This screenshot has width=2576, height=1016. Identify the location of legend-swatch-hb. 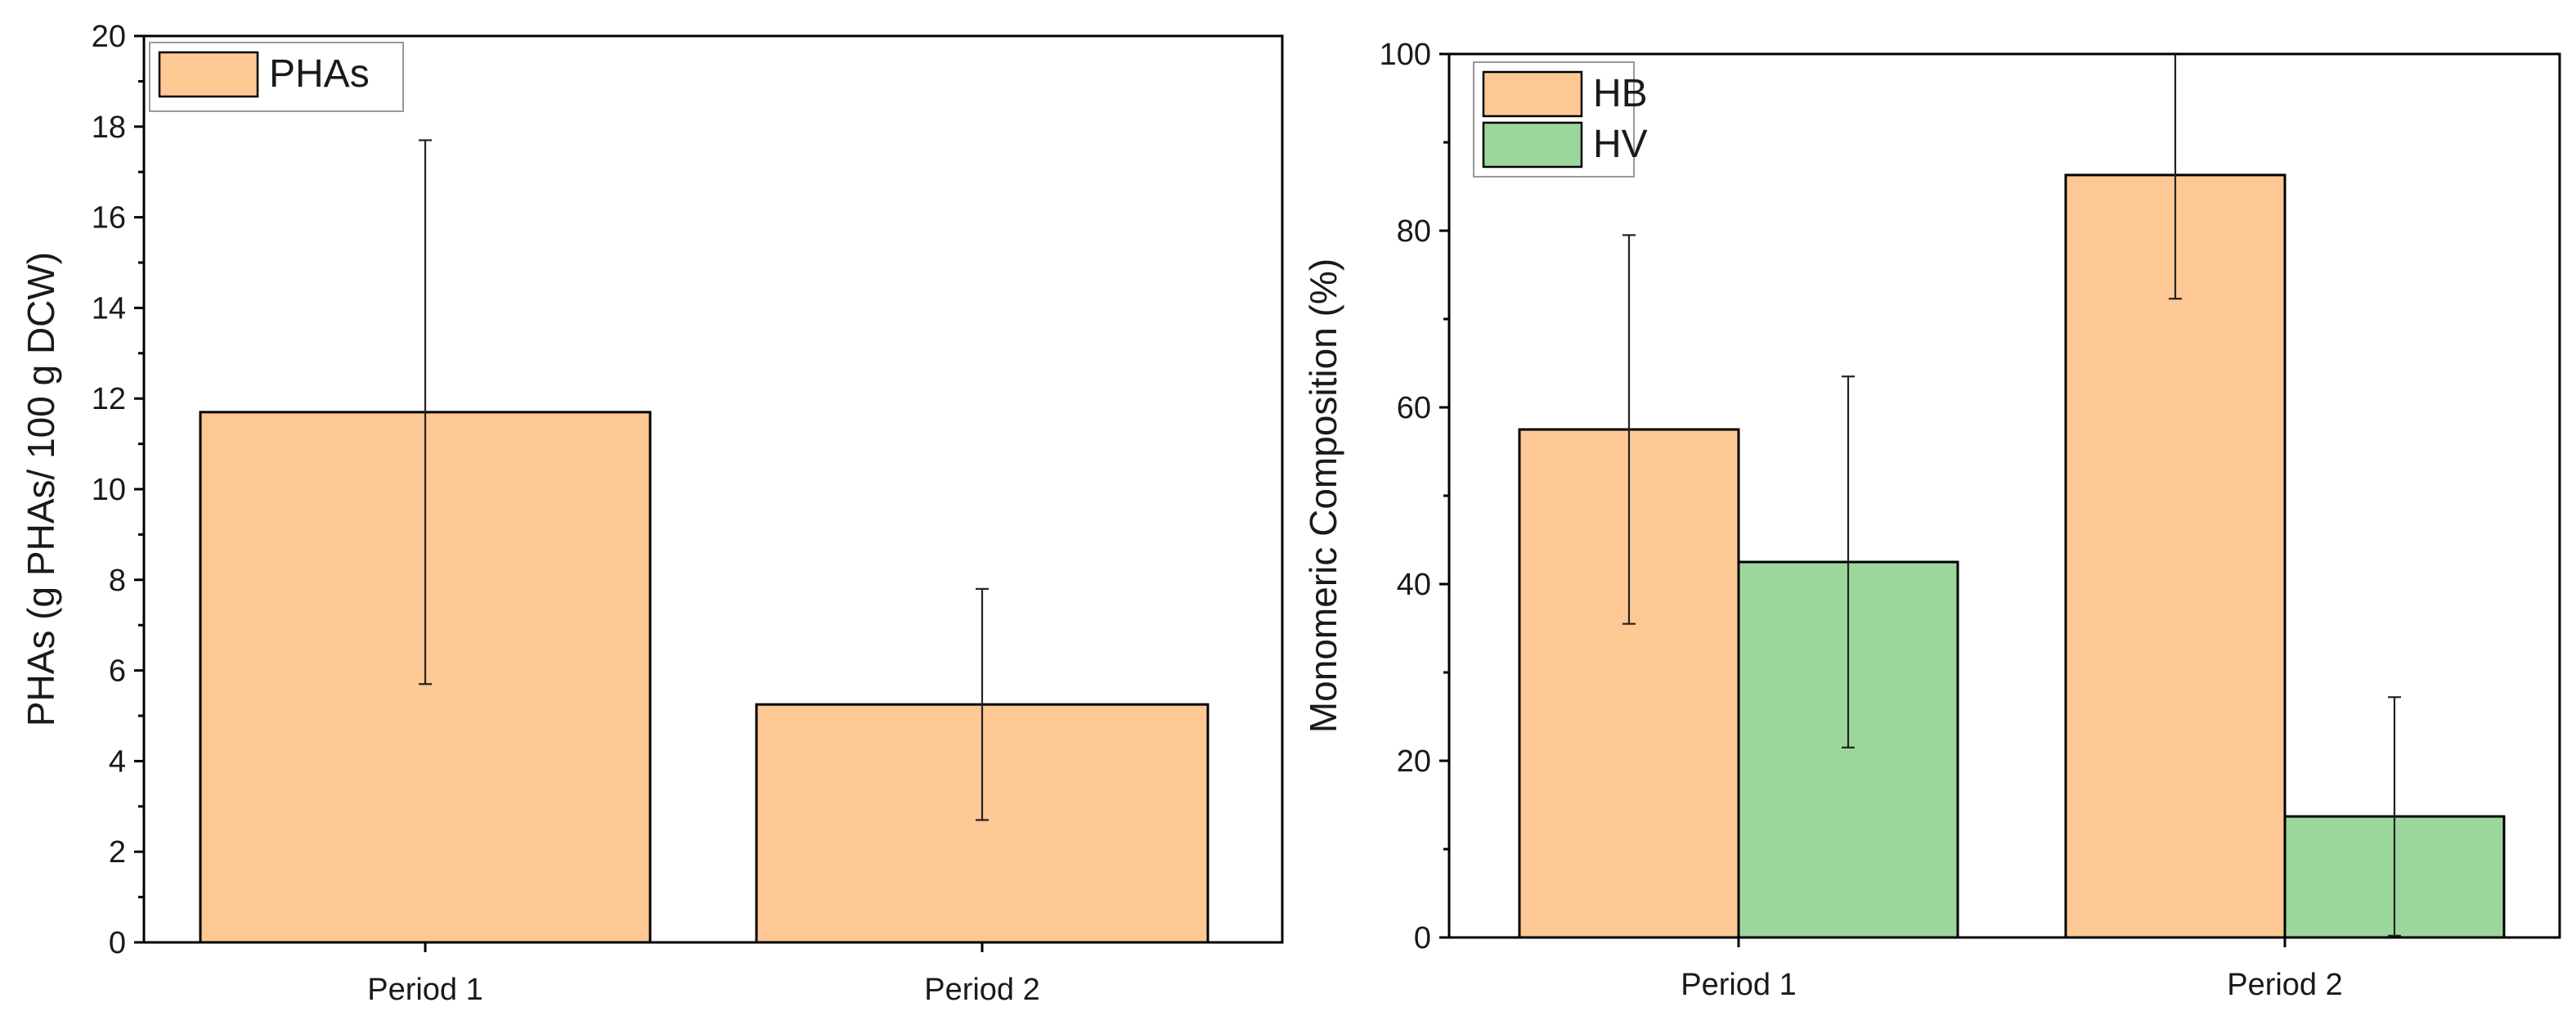
(1532, 94).